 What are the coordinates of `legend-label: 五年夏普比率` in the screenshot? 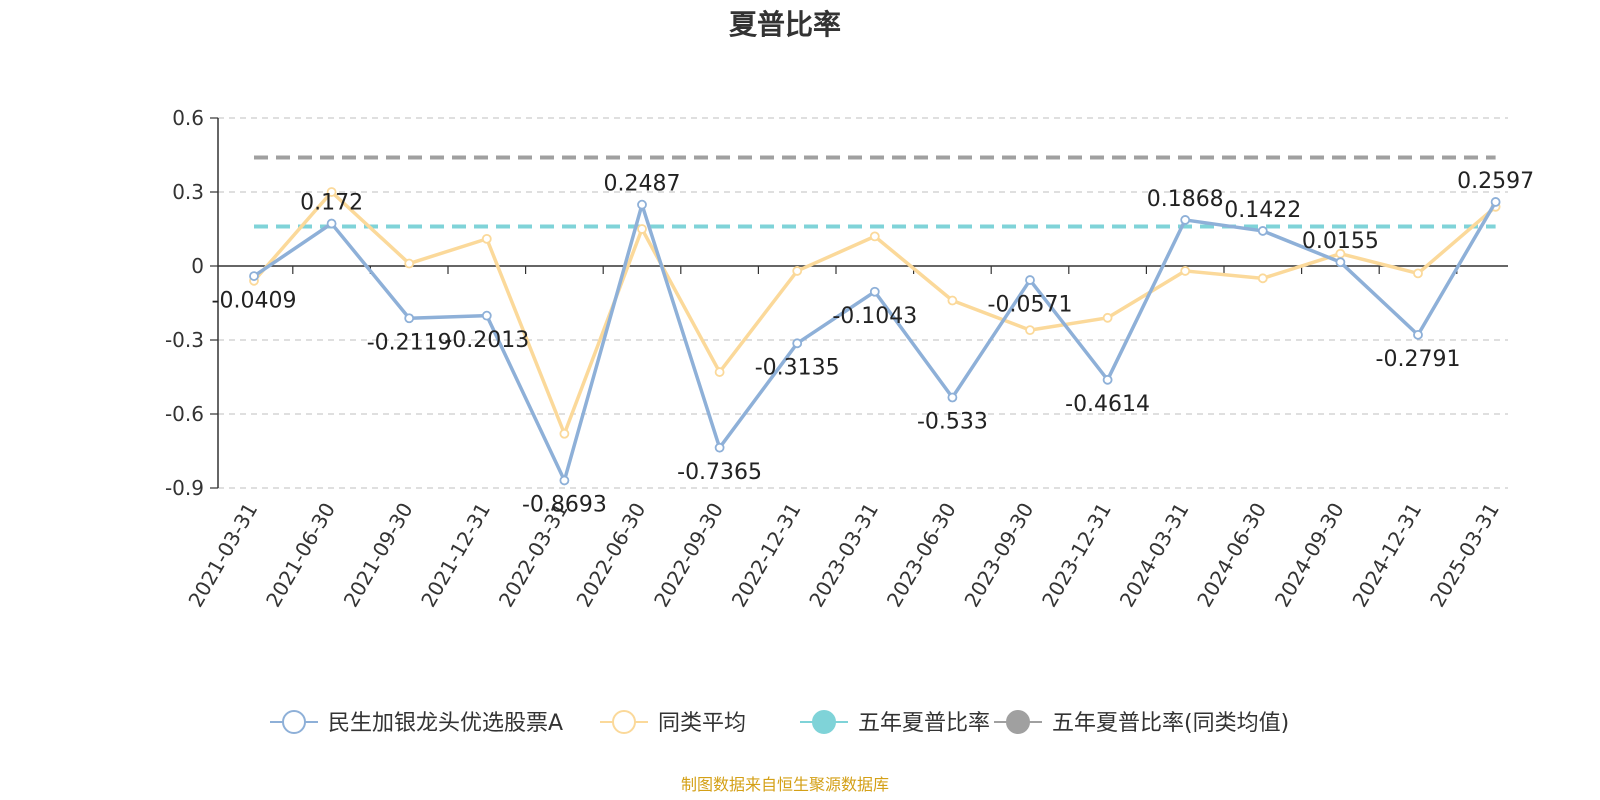 It's located at (924, 723).